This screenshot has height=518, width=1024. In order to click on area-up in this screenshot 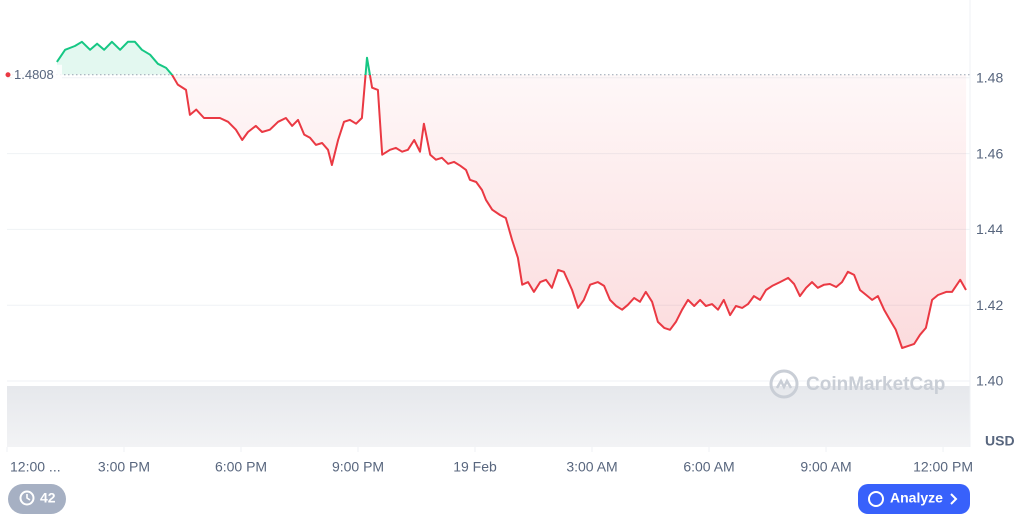, I will do `click(213, 58)`.